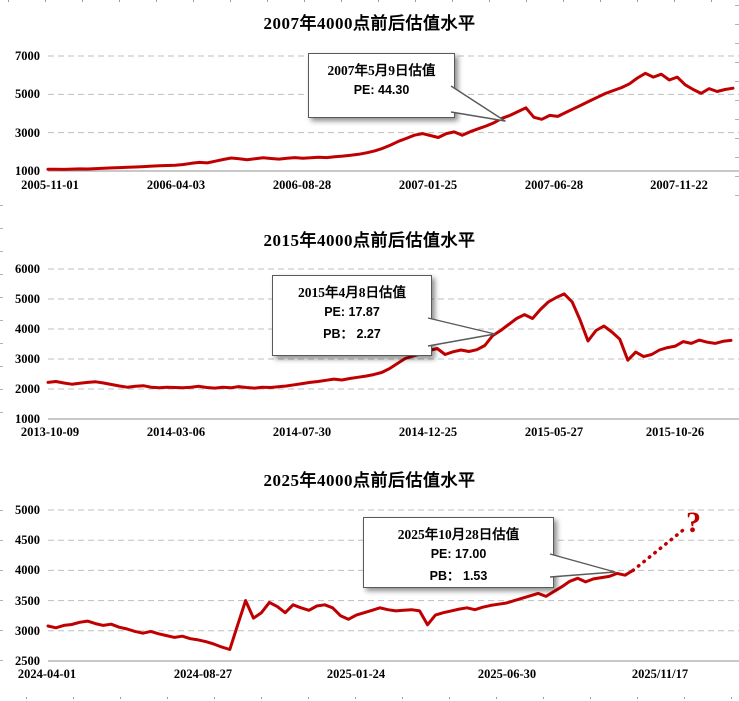  I want to click on x-tick-label: 2024-08-27, so click(203, 674).